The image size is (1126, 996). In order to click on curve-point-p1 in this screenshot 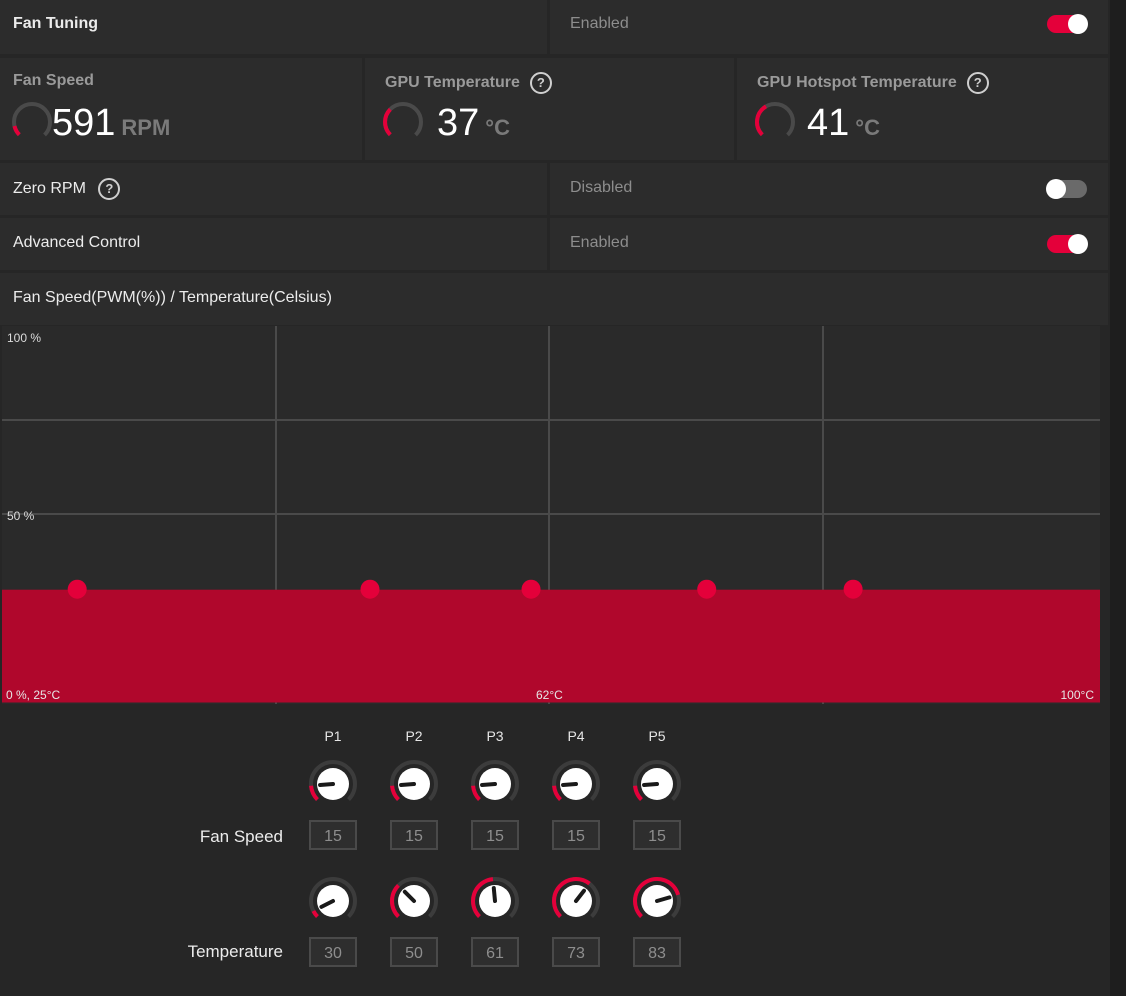, I will do `click(77, 589)`.